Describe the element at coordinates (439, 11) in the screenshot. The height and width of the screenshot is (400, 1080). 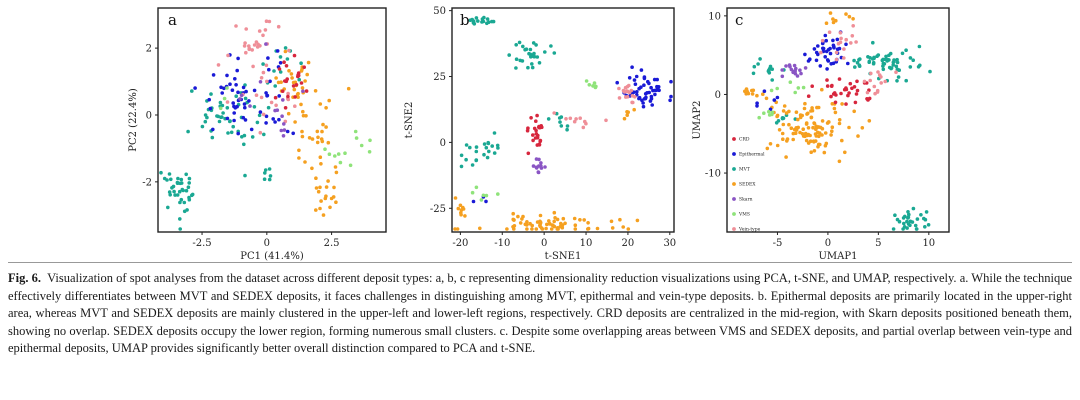
I see `y-tick-label: 50` at that location.